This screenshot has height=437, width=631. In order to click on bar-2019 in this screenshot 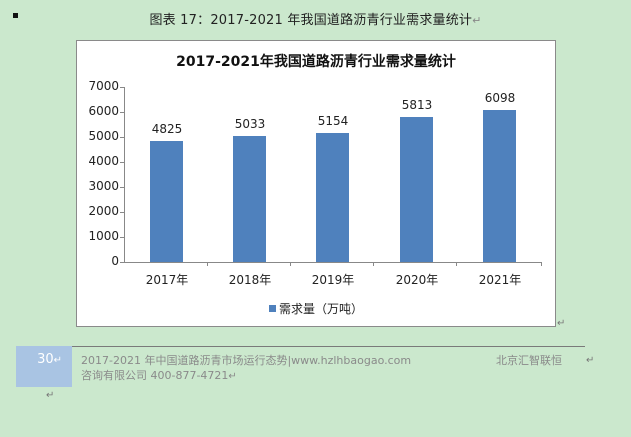, I will do `click(332, 197)`.